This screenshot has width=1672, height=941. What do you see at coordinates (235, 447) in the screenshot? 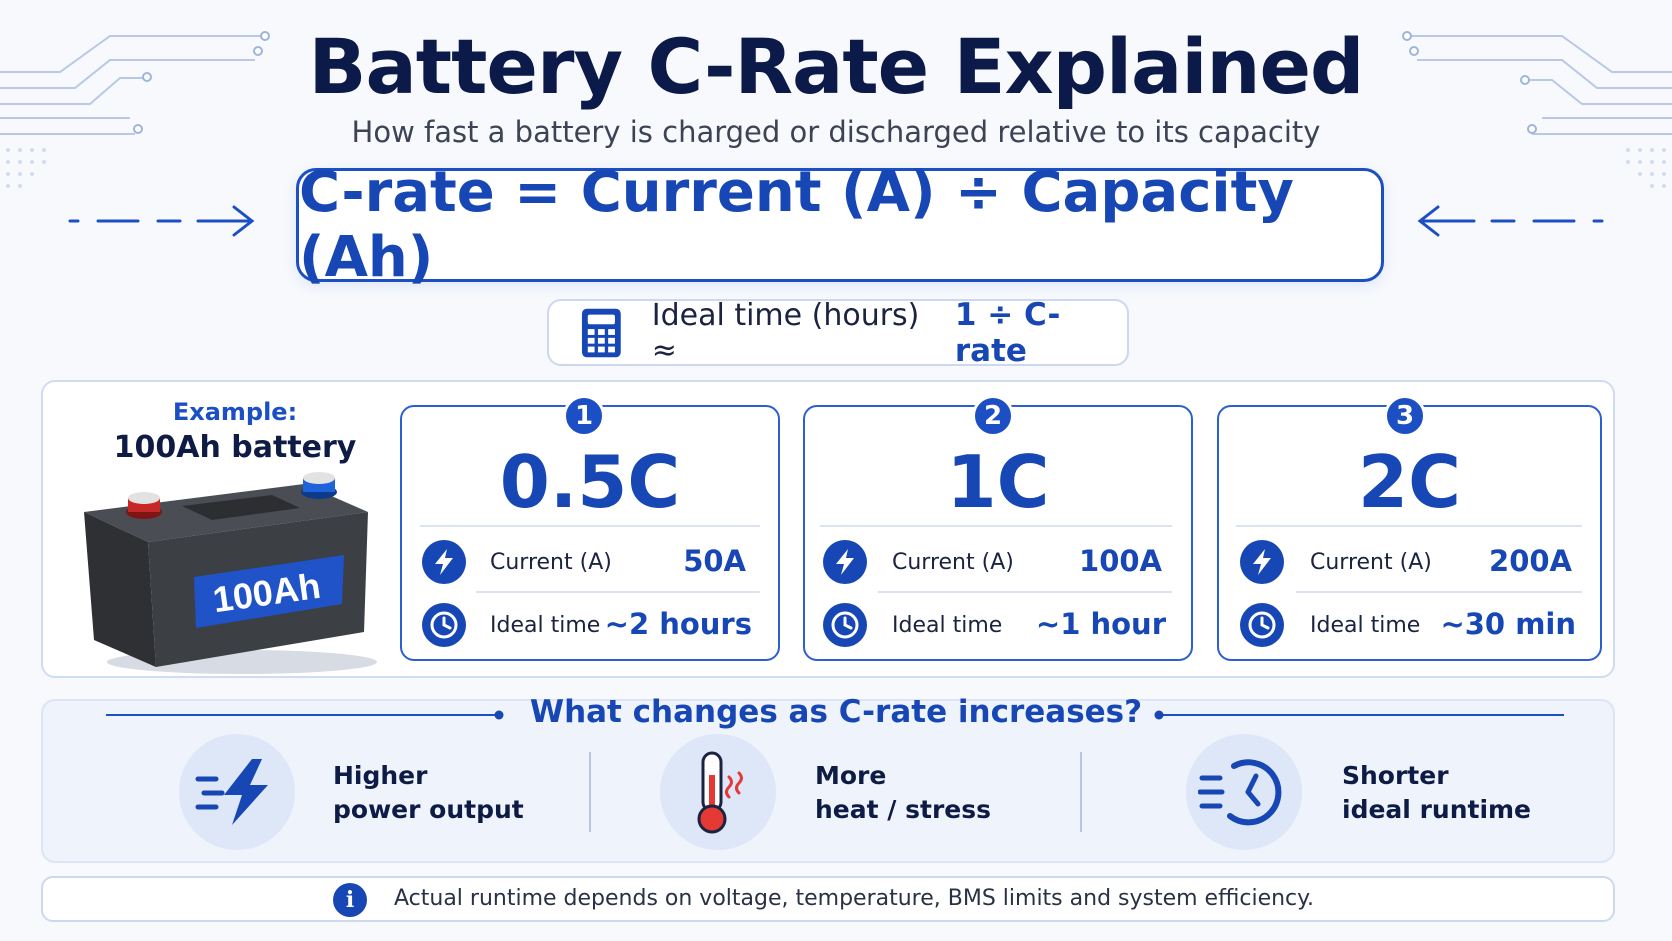
I see `example-title: 100Ah battery` at bounding box center [235, 447].